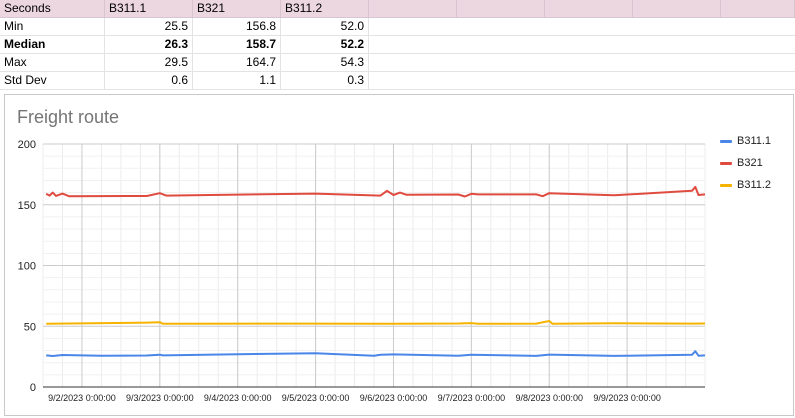 The height and width of the screenshot is (418, 795). Describe the element at coordinates (750, 163) in the screenshot. I see `legend-label: B321` at that location.